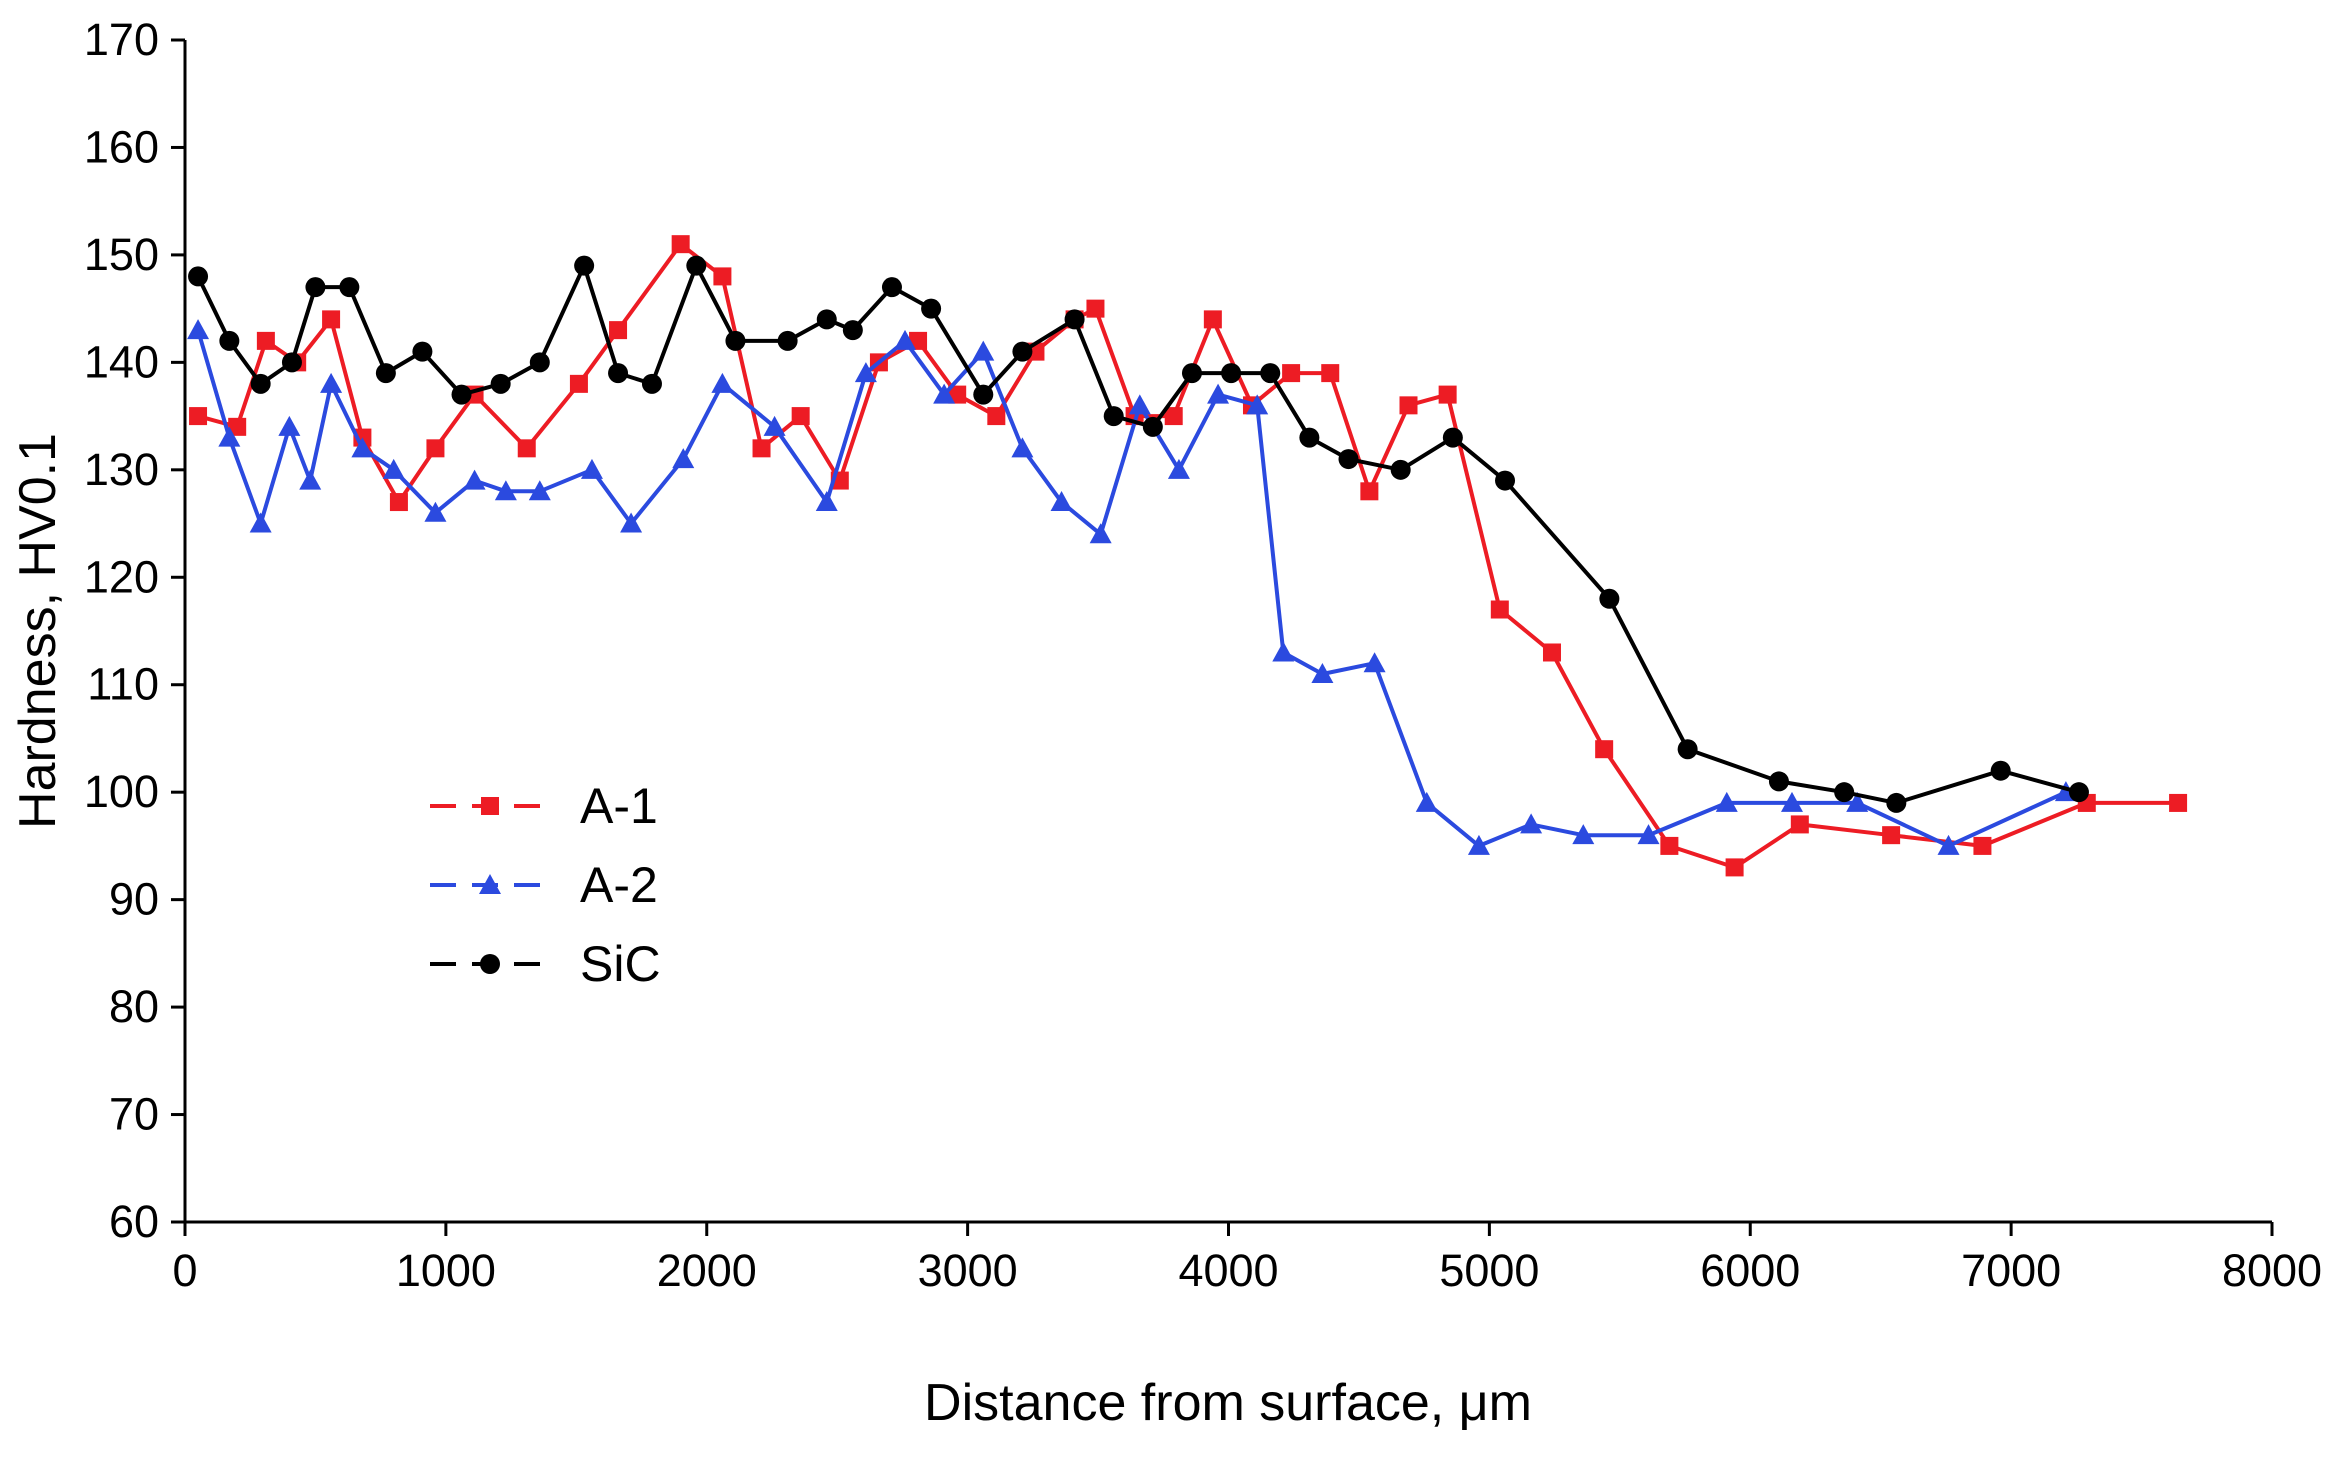 This screenshot has height=1478, width=2327. What do you see at coordinates (134, 1221) in the screenshot?
I see `y-tick-label: 60` at bounding box center [134, 1221].